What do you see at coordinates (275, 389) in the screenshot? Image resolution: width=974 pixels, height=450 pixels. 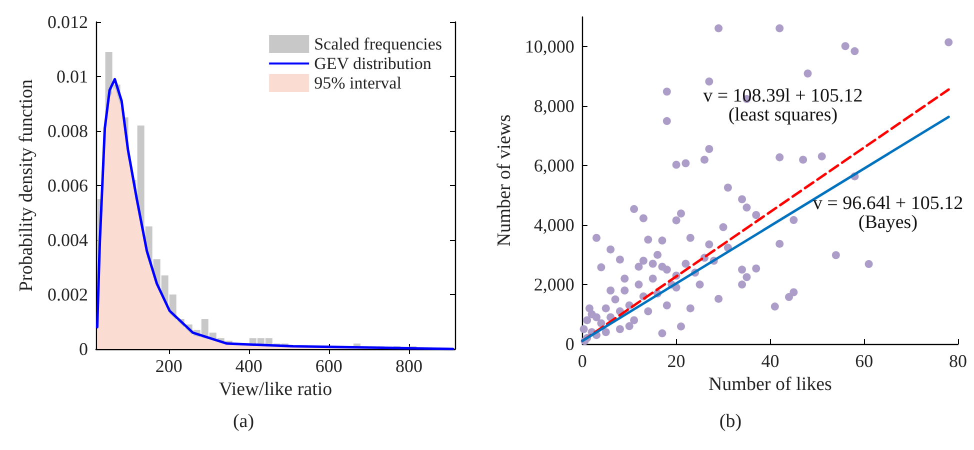 I see `x-axis-title: View/like ratio` at bounding box center [275, 389].